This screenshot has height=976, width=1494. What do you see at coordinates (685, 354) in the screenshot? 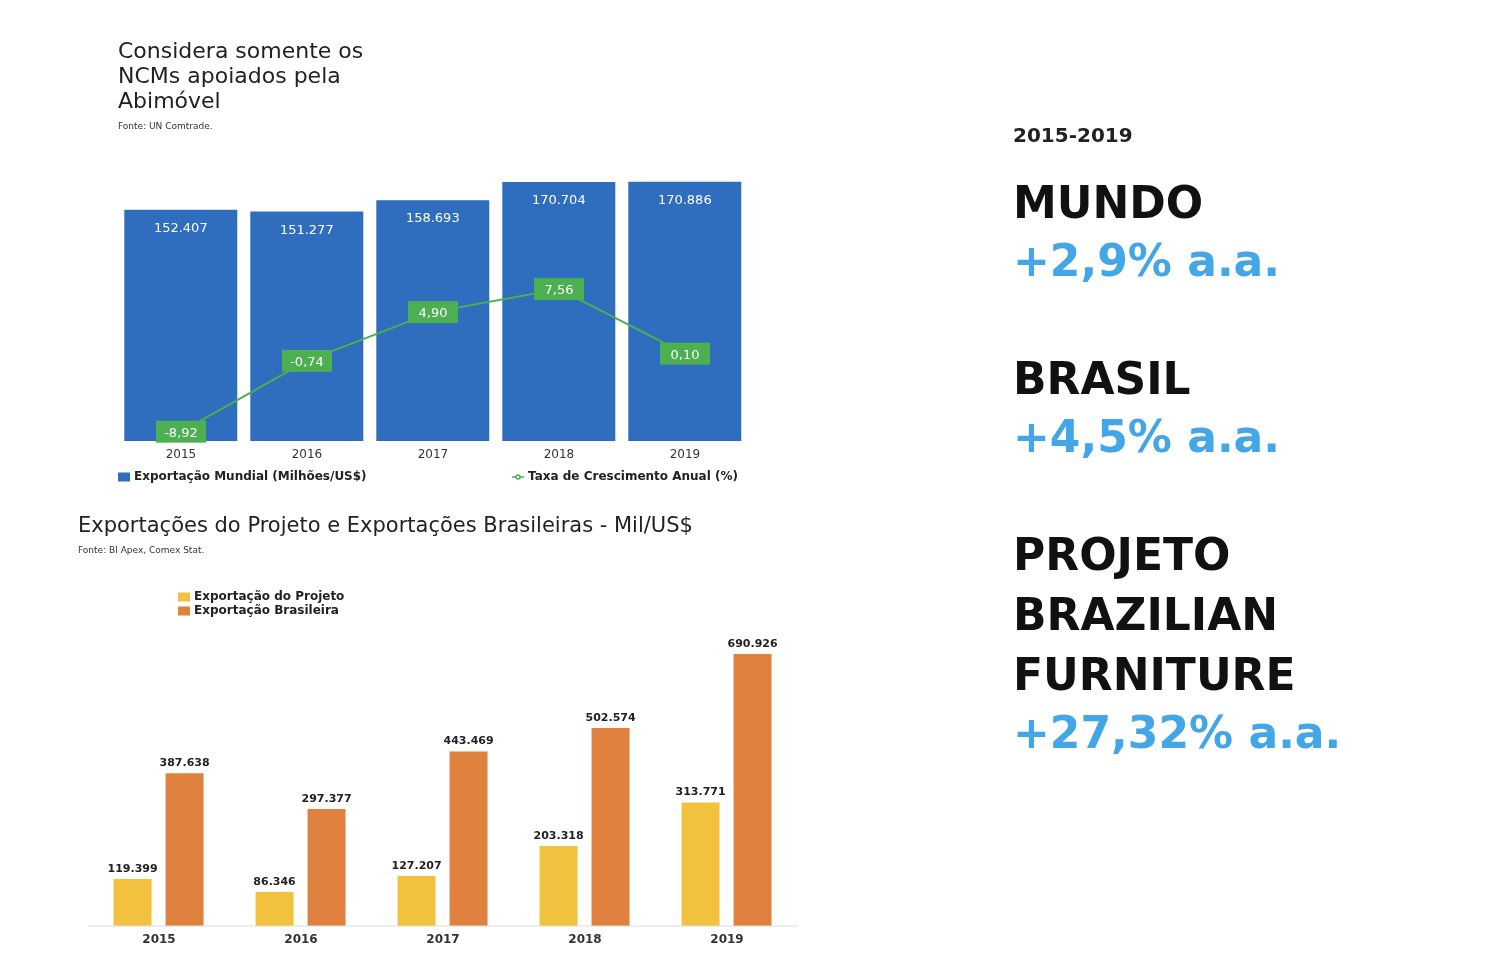
I see `data-label: 0,10` at bounding box center [685, 354].